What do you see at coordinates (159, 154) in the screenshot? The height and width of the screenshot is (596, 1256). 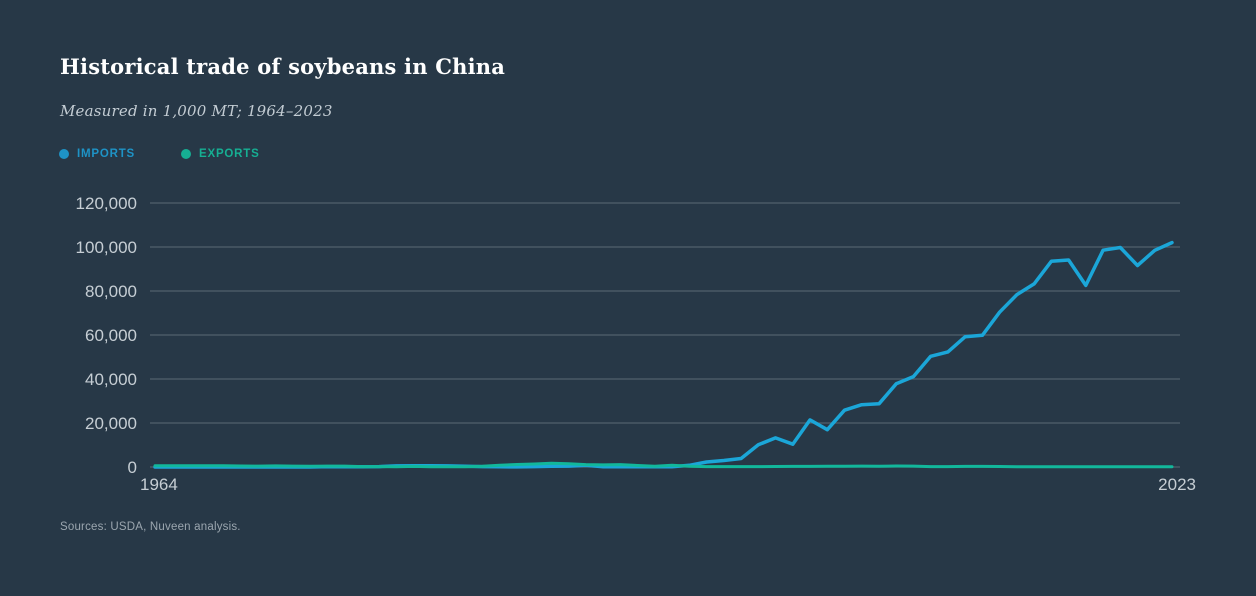 I see `chart-legend: IMPORTS EXPORTS` at bounding box center [159, 154].